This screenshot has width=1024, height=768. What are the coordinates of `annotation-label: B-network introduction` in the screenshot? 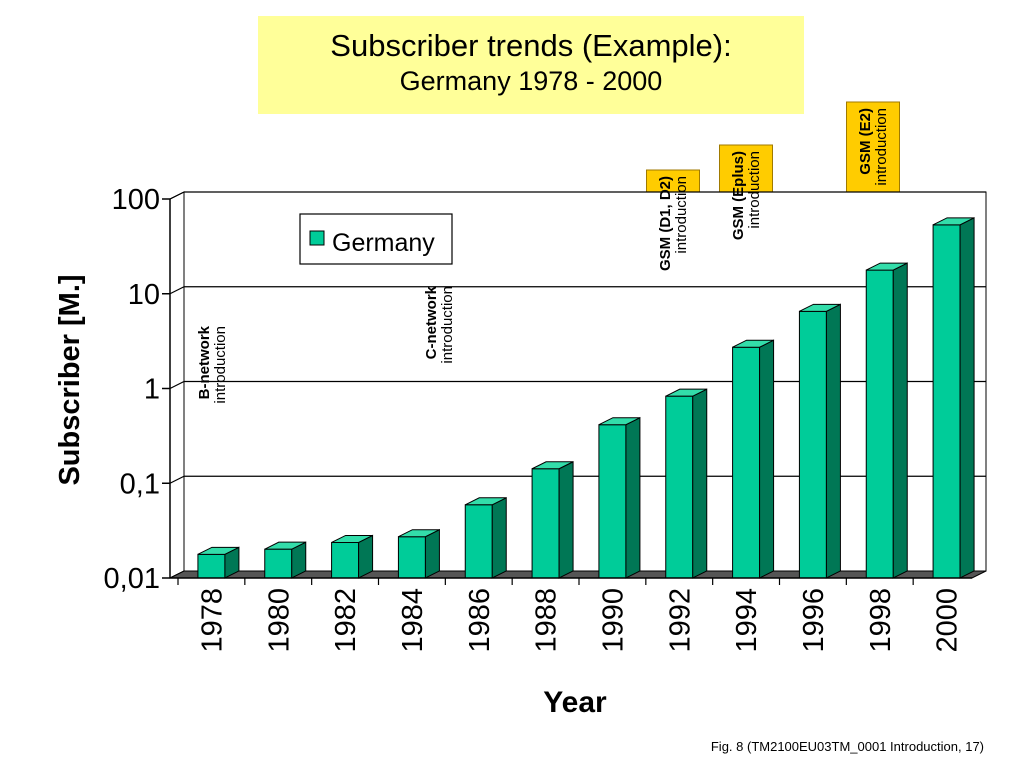 It's located at (212, 364).